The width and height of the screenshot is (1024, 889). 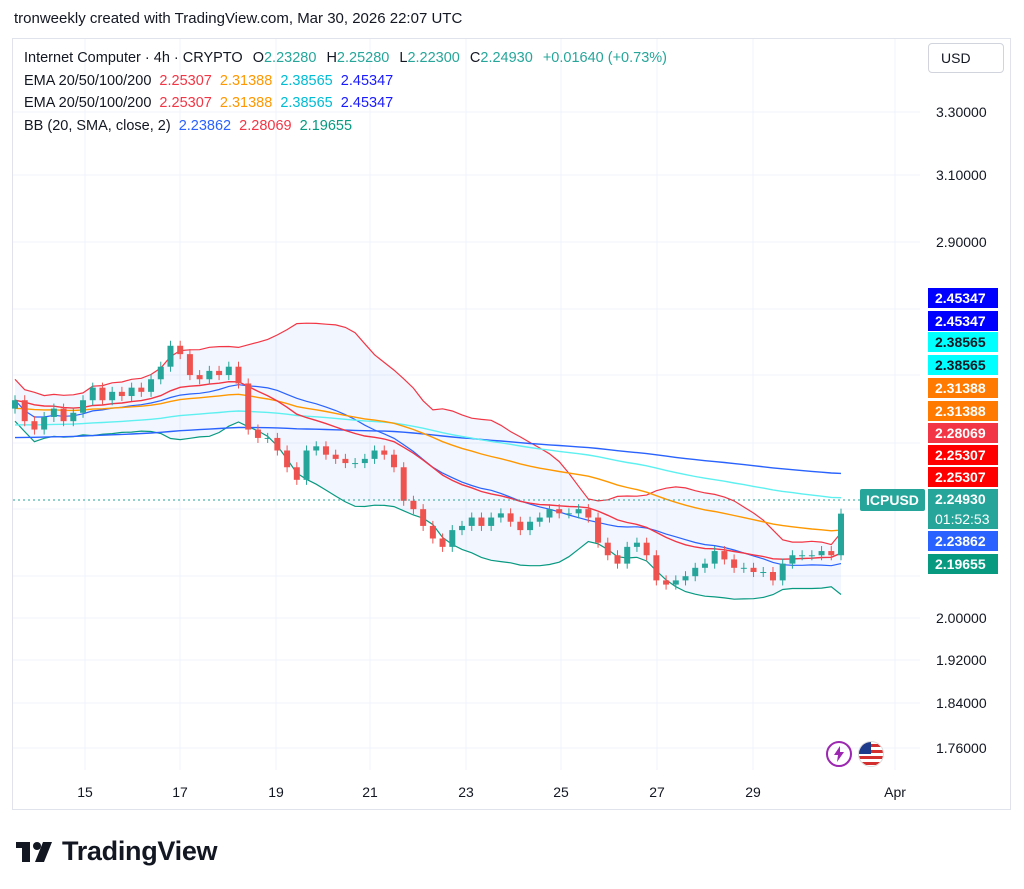 I want to click on brand-name: TradingView, so click(x=140, y=851).